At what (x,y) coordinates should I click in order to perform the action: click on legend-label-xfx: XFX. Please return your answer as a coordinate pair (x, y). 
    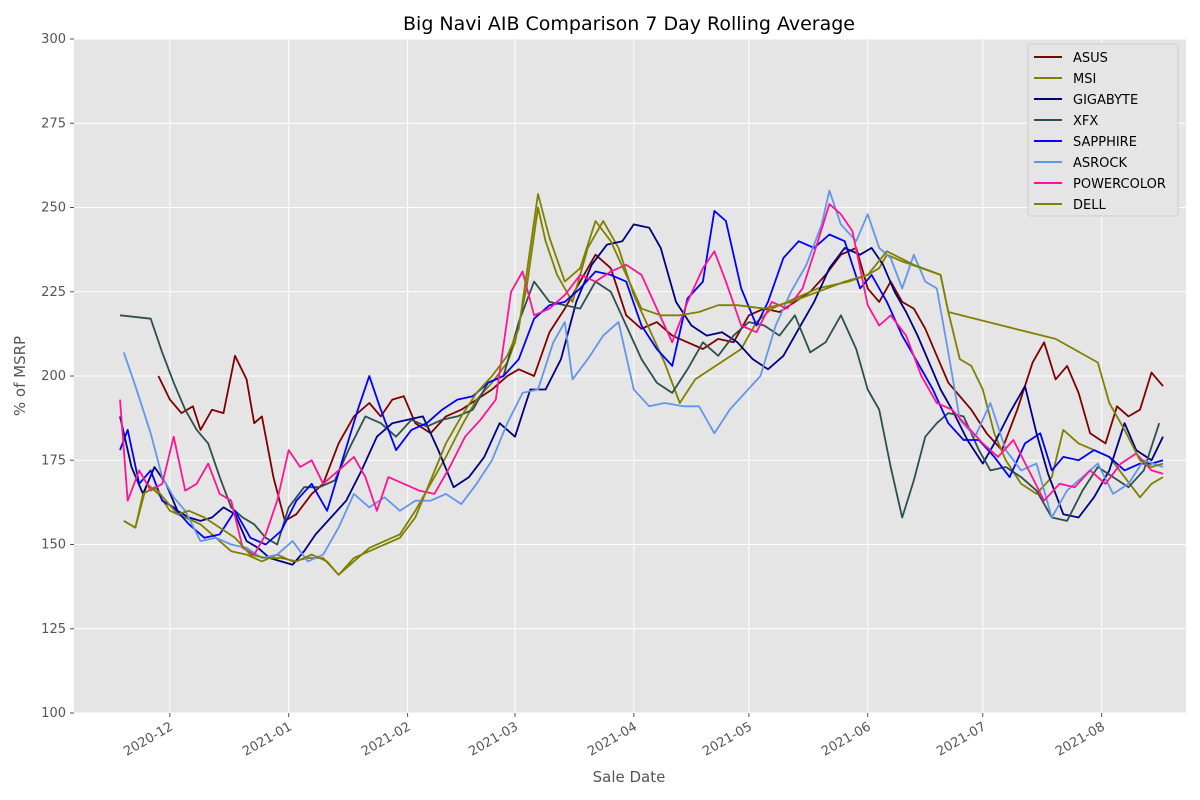
    Looking at the image, I should click on (1085, 121).